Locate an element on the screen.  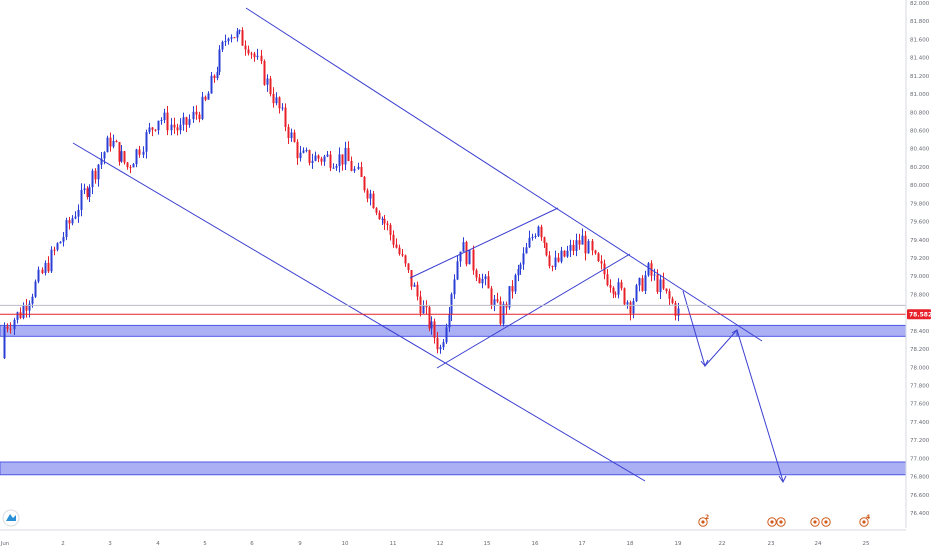
current-price-label: 78.582 is located at coordinates (920, 314).